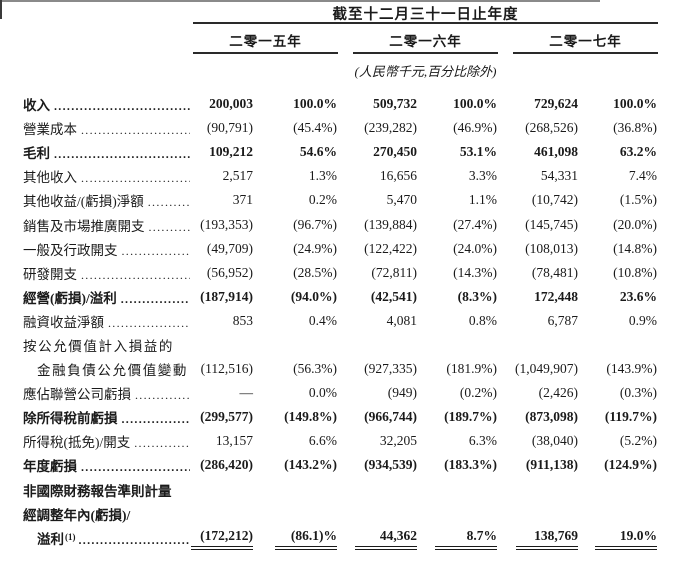 This screenshot has height=561, width=692. Describe the element at coordinates (70, 298) in the screenshot. I see `row-label-text: 經營(虧損)/溢利` at that location.